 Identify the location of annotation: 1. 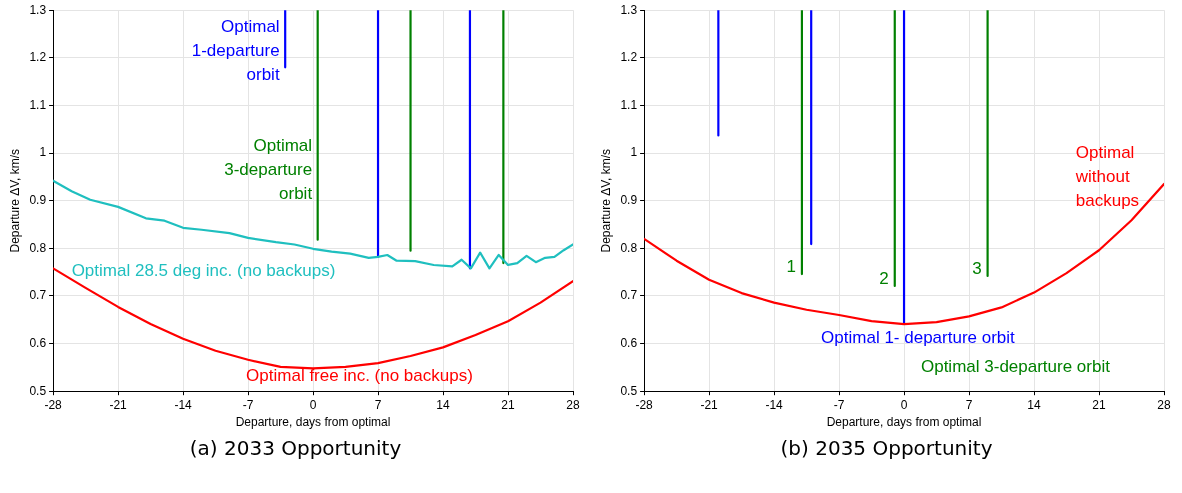
(791, 267).